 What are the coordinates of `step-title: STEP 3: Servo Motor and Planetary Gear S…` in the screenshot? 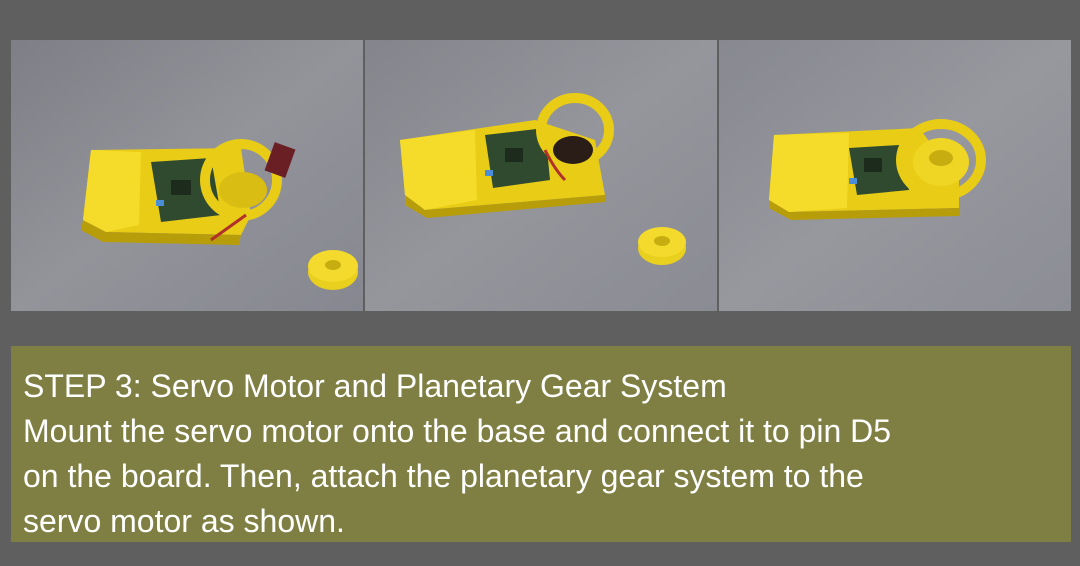 It's located at (375, 386).